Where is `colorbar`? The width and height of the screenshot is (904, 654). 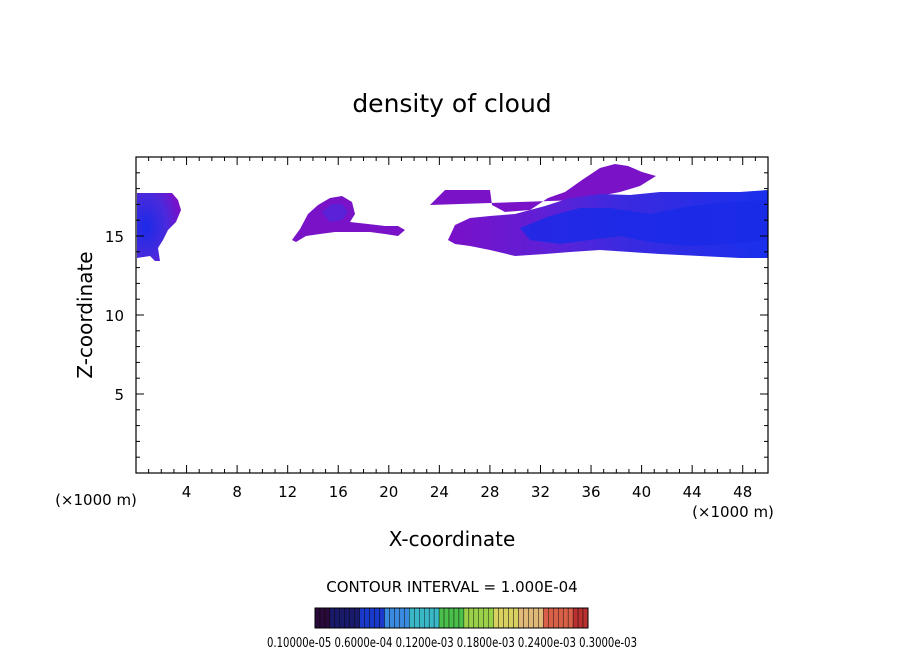 colorbar is located at coordinates (451, 618).